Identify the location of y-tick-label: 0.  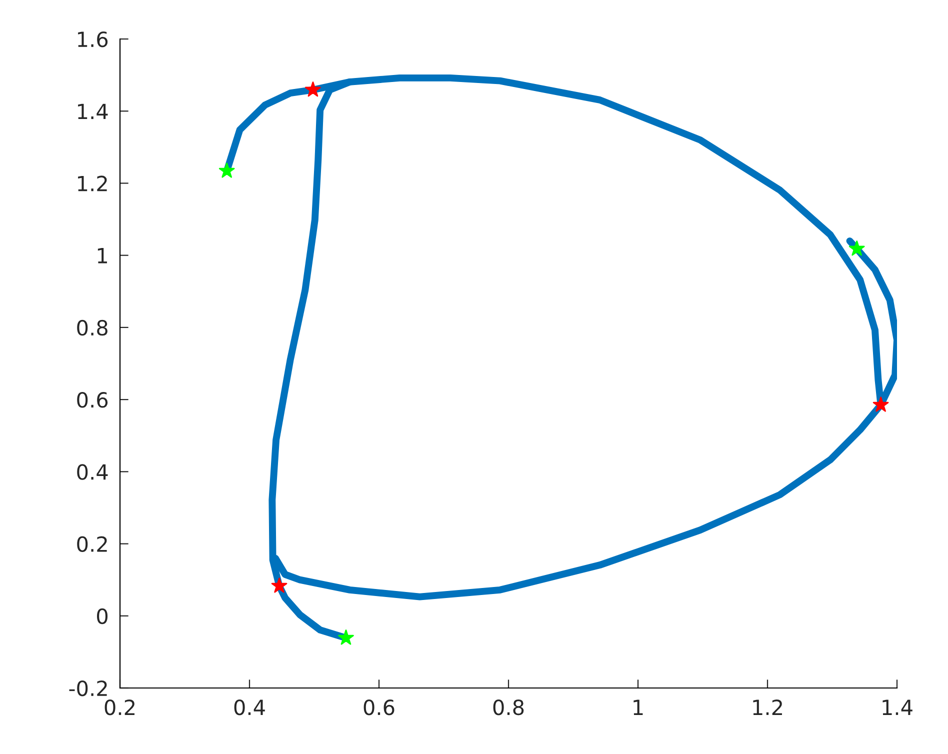
(102, 616).